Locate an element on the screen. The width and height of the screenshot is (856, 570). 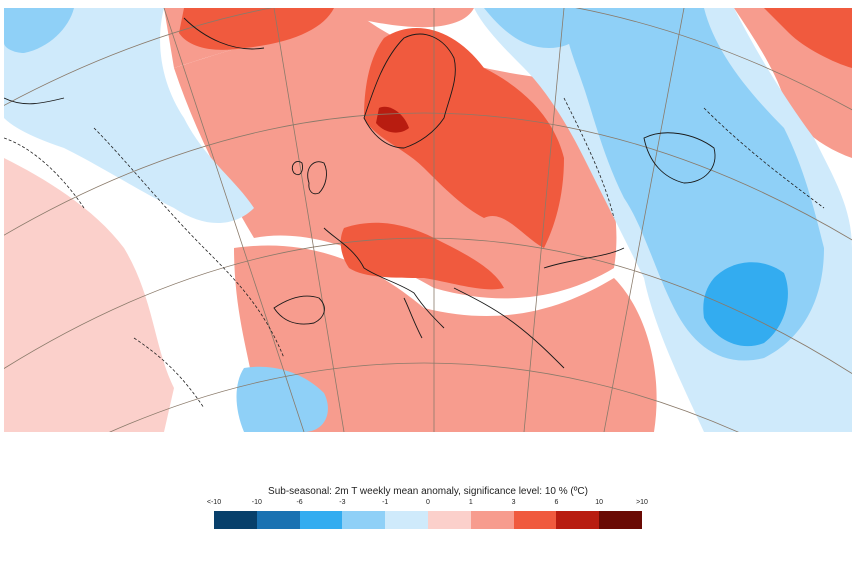
legend-tick-label: -10 is located at coordinates (256, 502).